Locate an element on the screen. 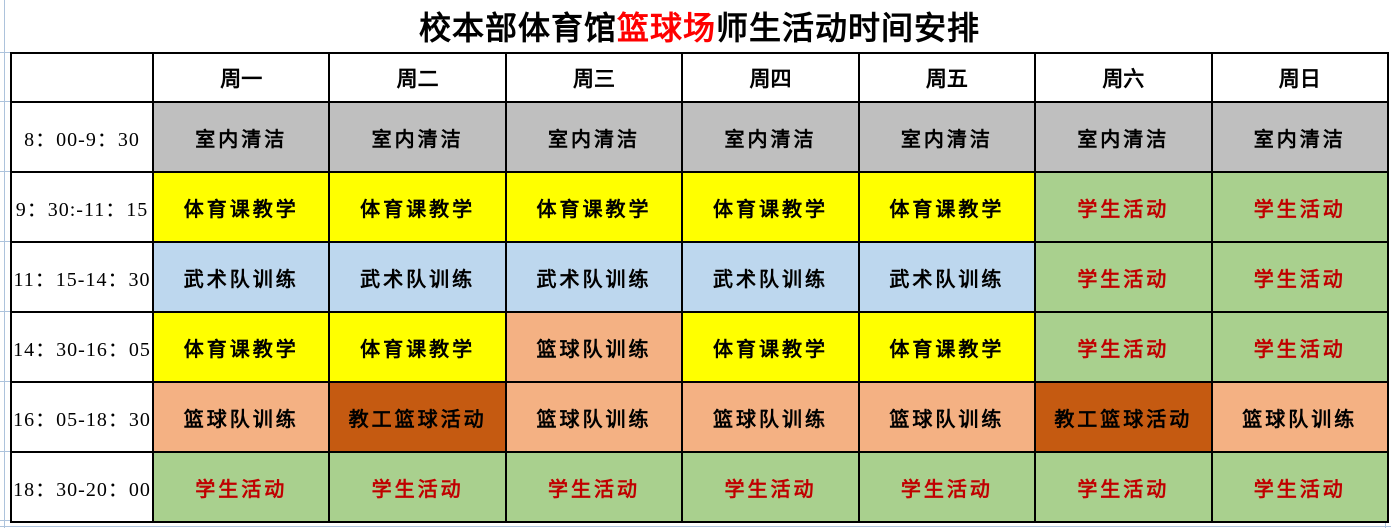 Image resolution: width=1391 pixels, height=528 pixels. gridline-right is located at coordinates (1385, 524).